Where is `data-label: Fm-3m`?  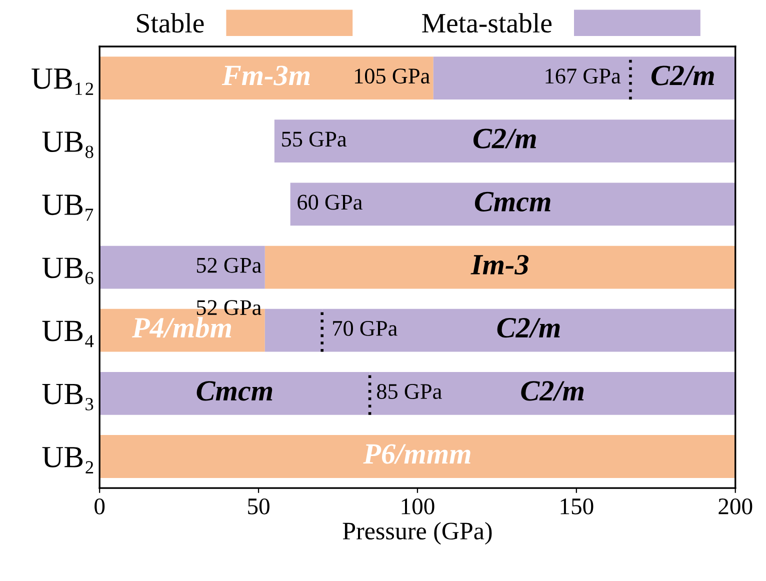
data-label: Fm-3m is located at coordinates (266, 76).